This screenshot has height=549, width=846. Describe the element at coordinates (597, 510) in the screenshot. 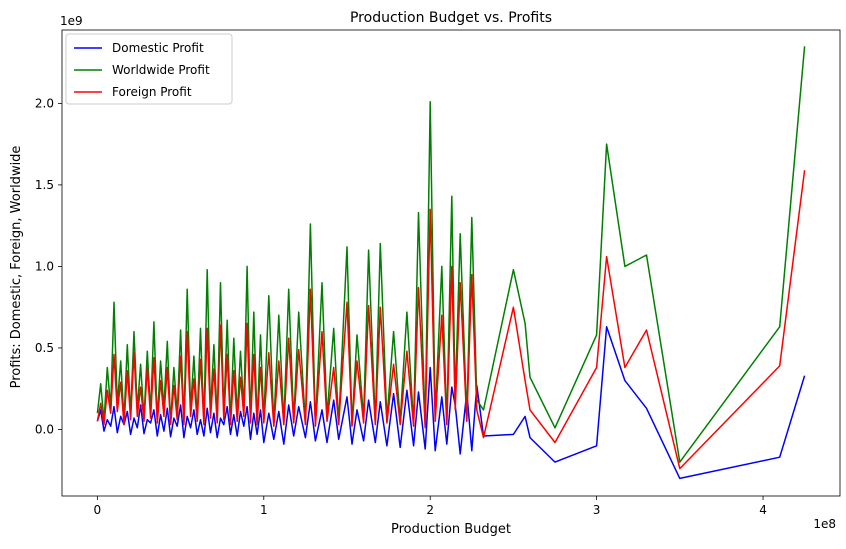

I see `x-tick-label: 3` at that location.